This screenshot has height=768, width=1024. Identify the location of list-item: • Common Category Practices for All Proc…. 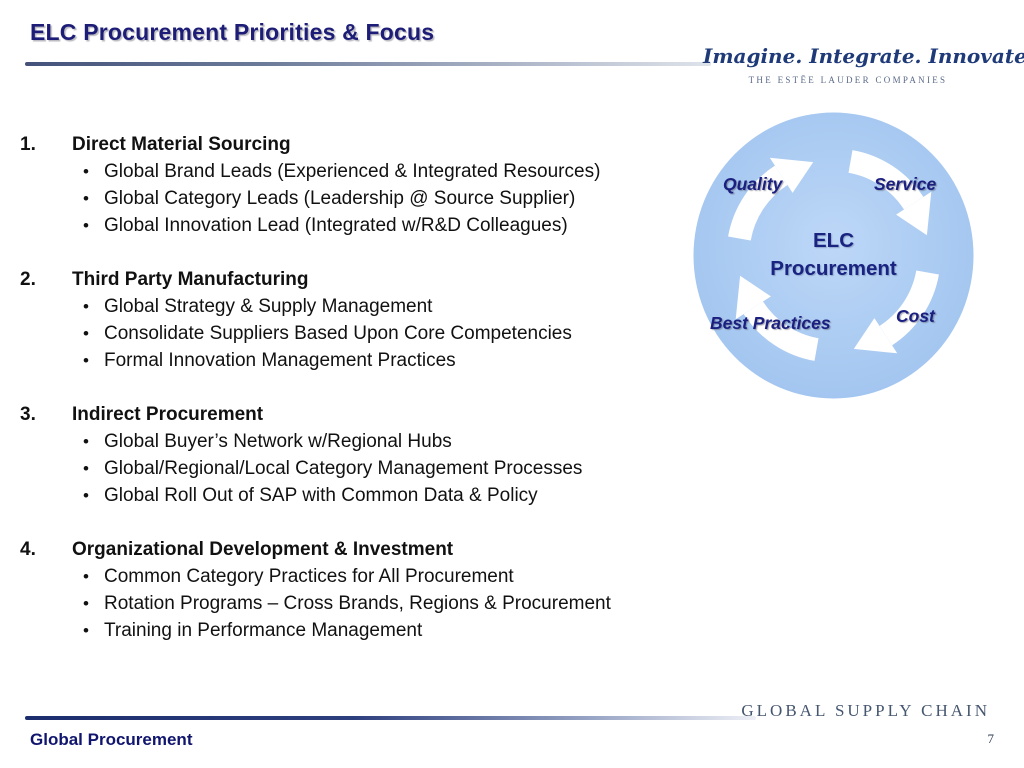
(356, 576).